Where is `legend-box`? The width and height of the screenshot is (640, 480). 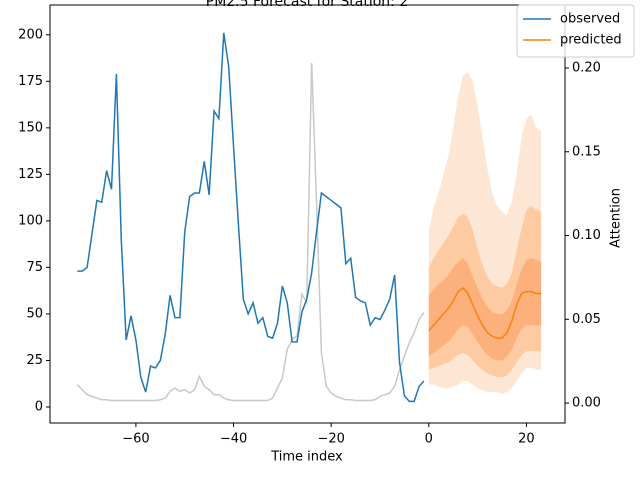
legend-box is located at coordinates (575, 31).